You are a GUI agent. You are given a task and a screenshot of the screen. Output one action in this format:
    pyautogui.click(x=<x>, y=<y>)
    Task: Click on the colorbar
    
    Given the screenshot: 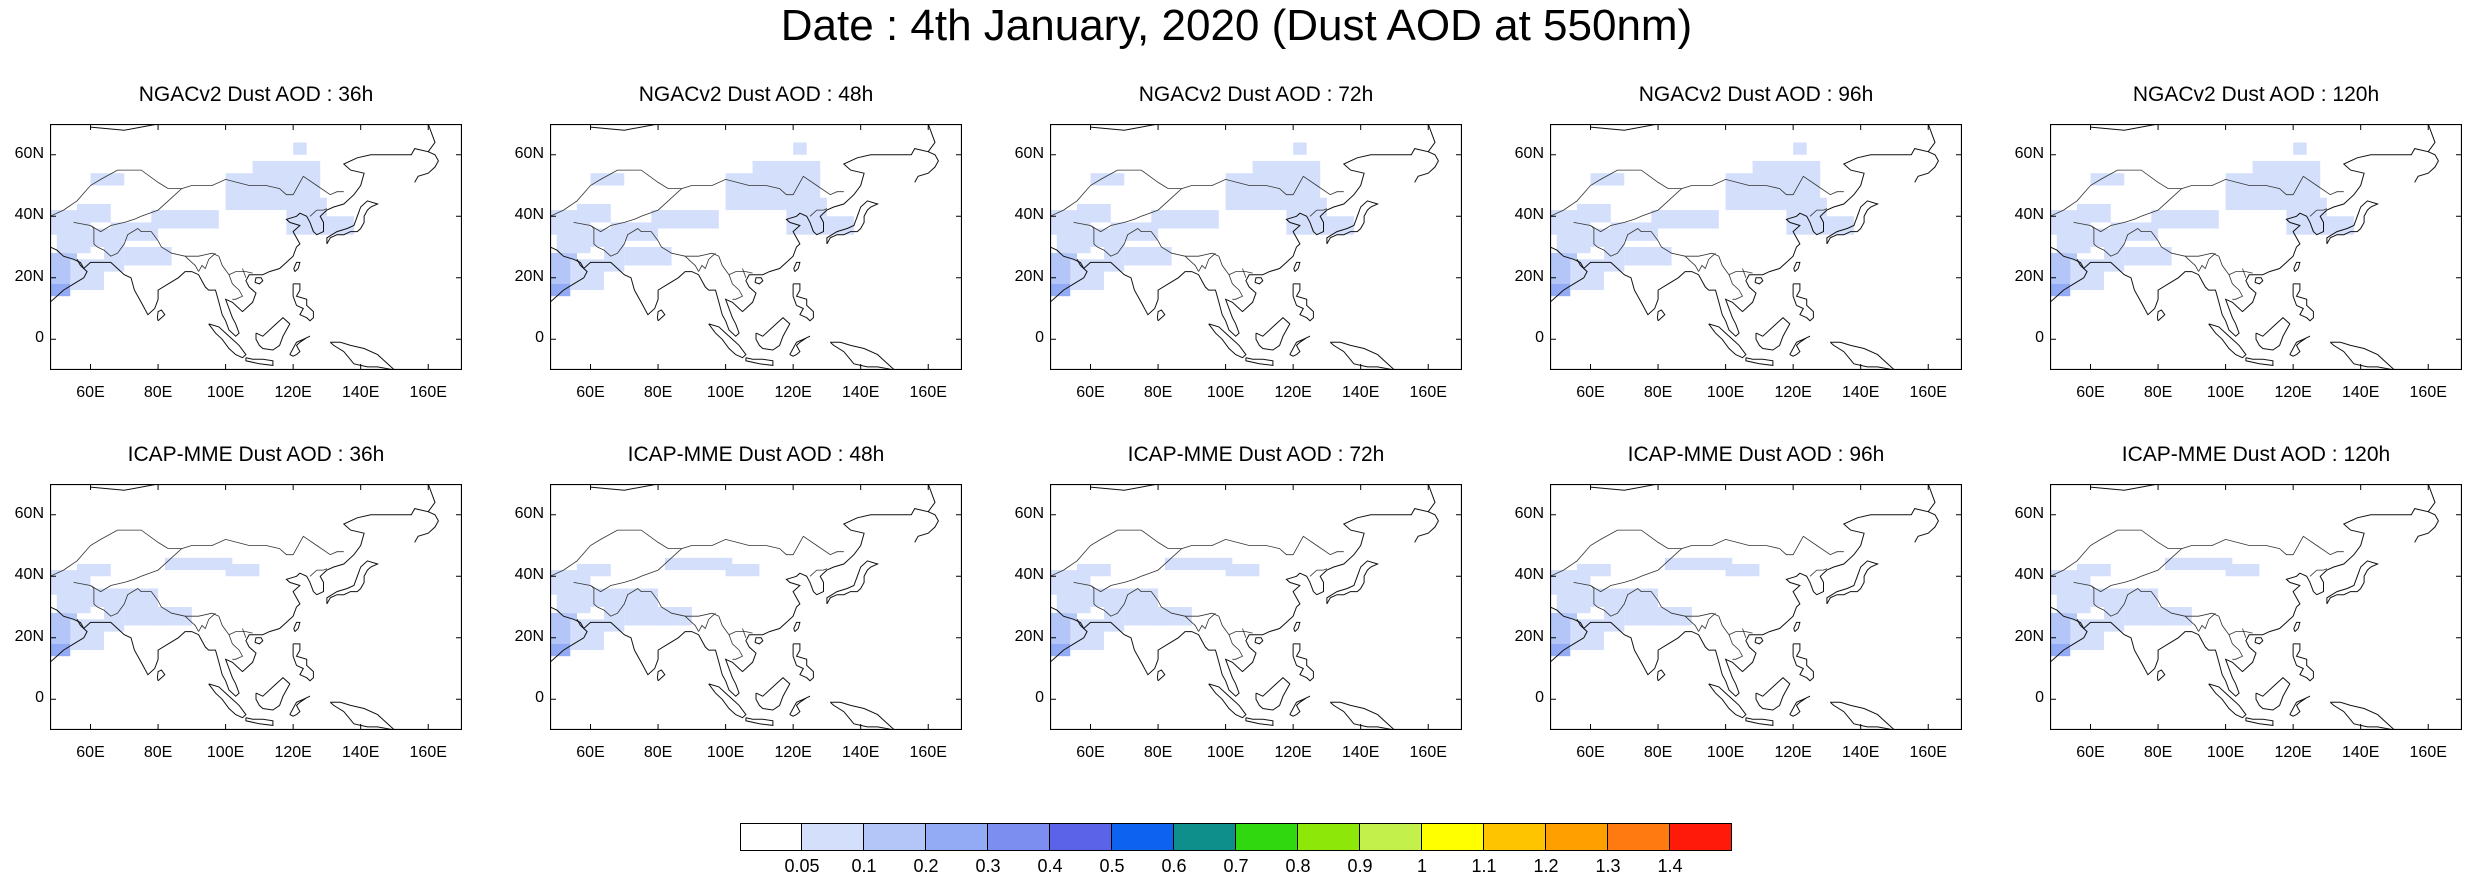 What is the action you would take?
    pyautogui.click(x=1236, y=837)
    